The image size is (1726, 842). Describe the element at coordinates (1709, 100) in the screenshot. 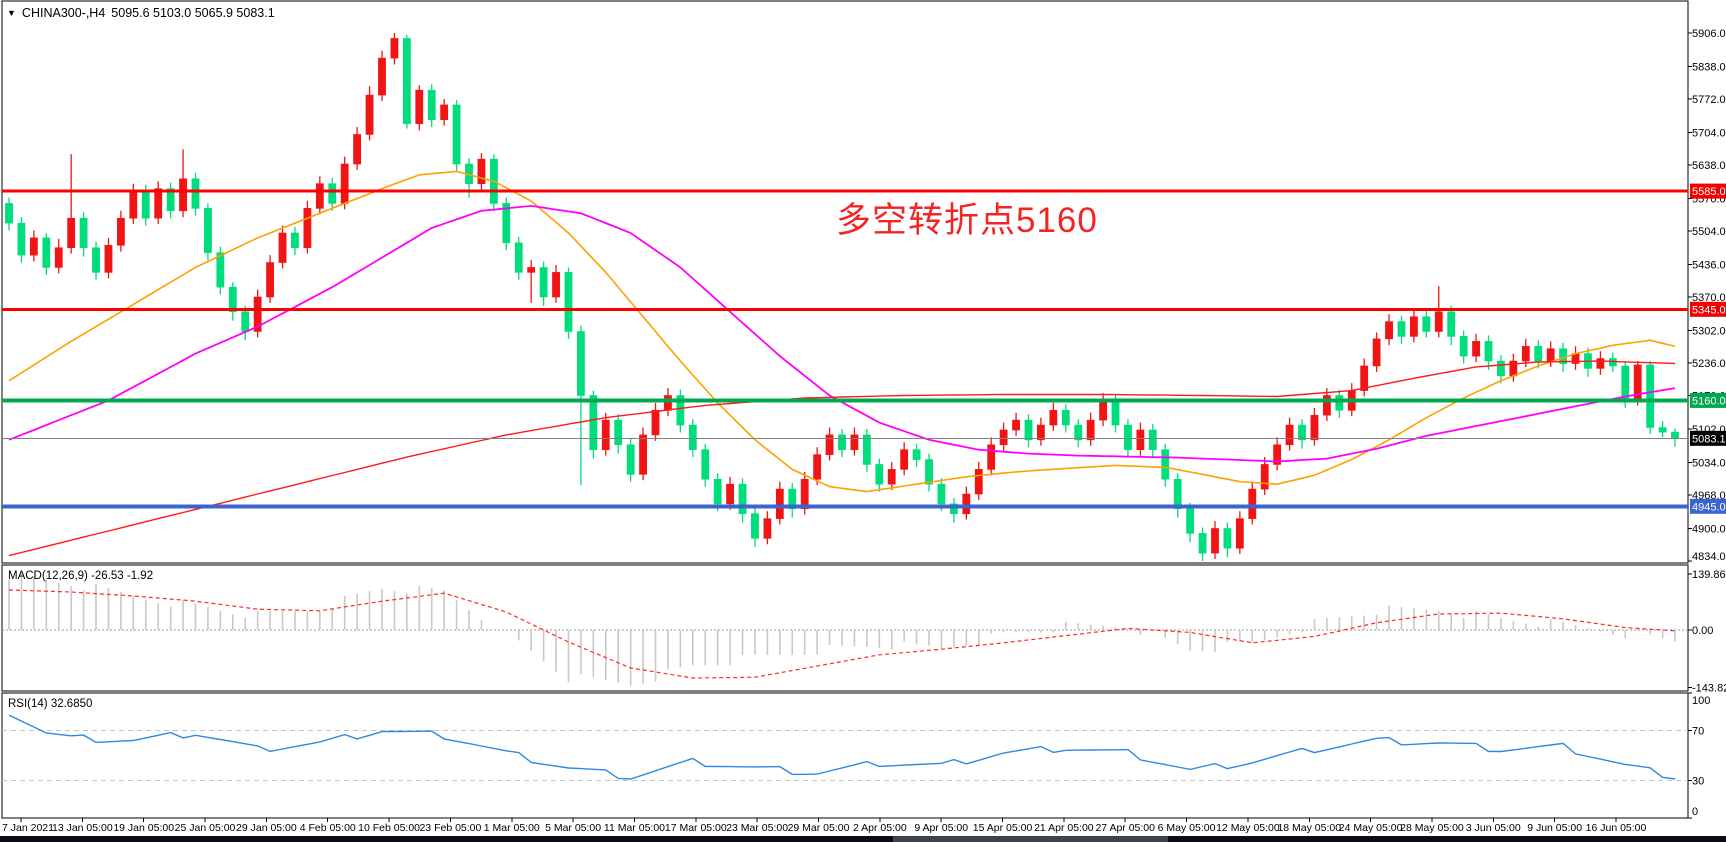

I see `axis-tick-label: 5772.0` at that location.